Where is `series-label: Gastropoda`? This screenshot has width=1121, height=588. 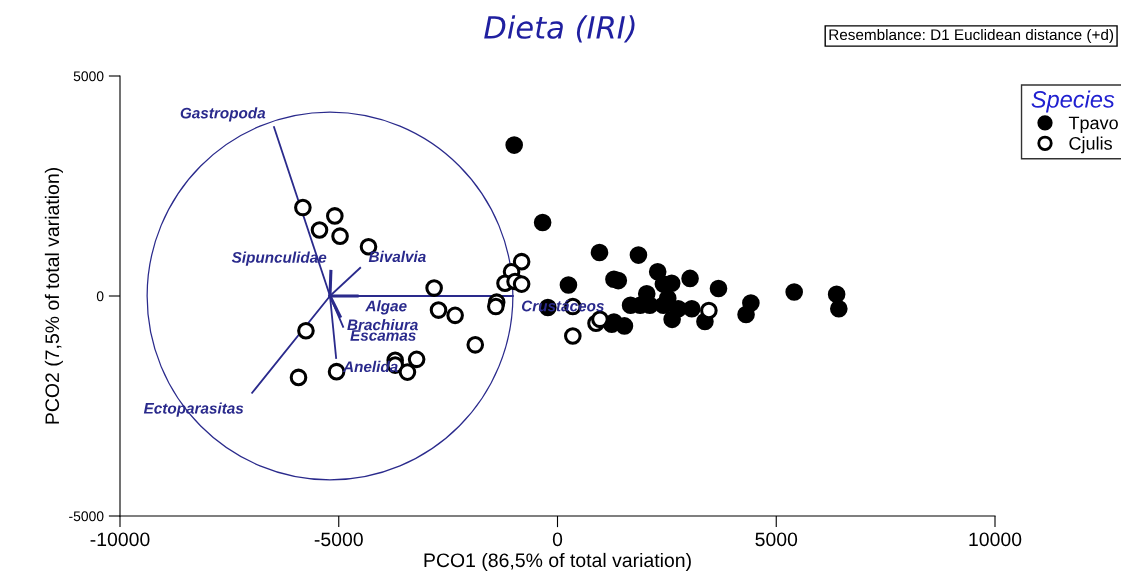
series-label: Gastropoda is located at coordinates (223, 114).